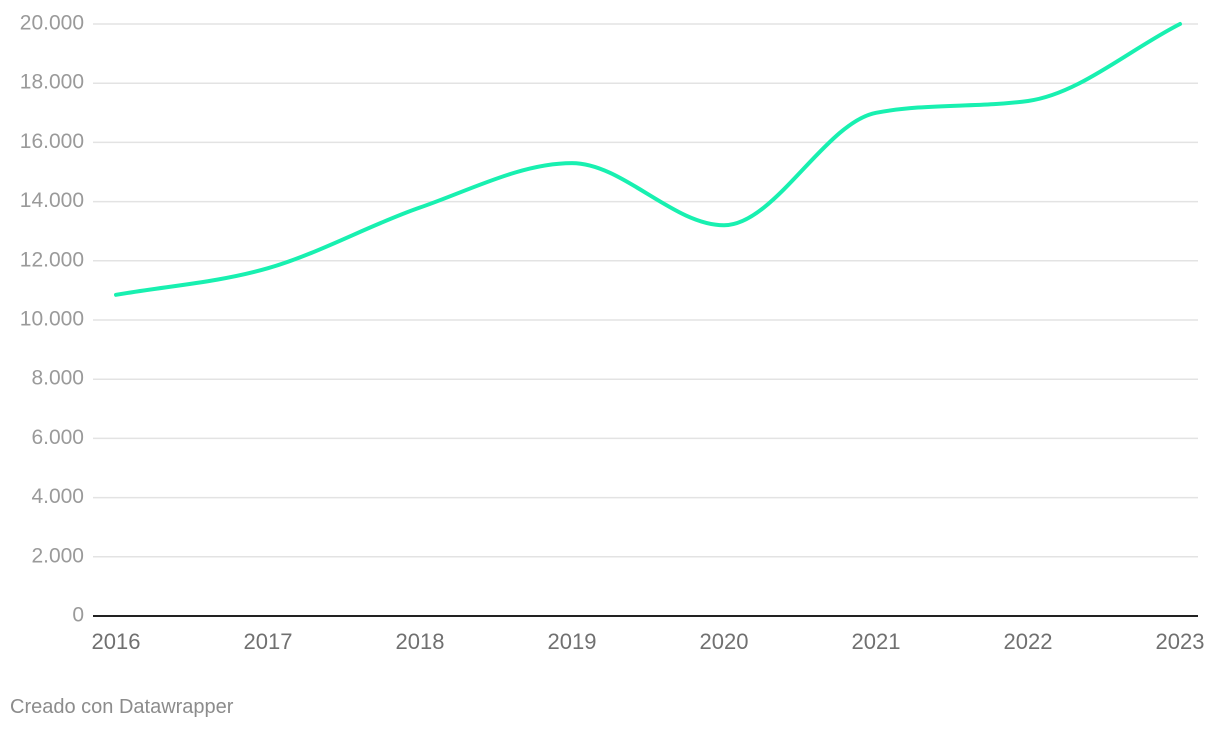  What do you see at coordinates (52, 82) in the screenshot?
I see `y-tick-label: 18.000` at bounding box center [52, 82].